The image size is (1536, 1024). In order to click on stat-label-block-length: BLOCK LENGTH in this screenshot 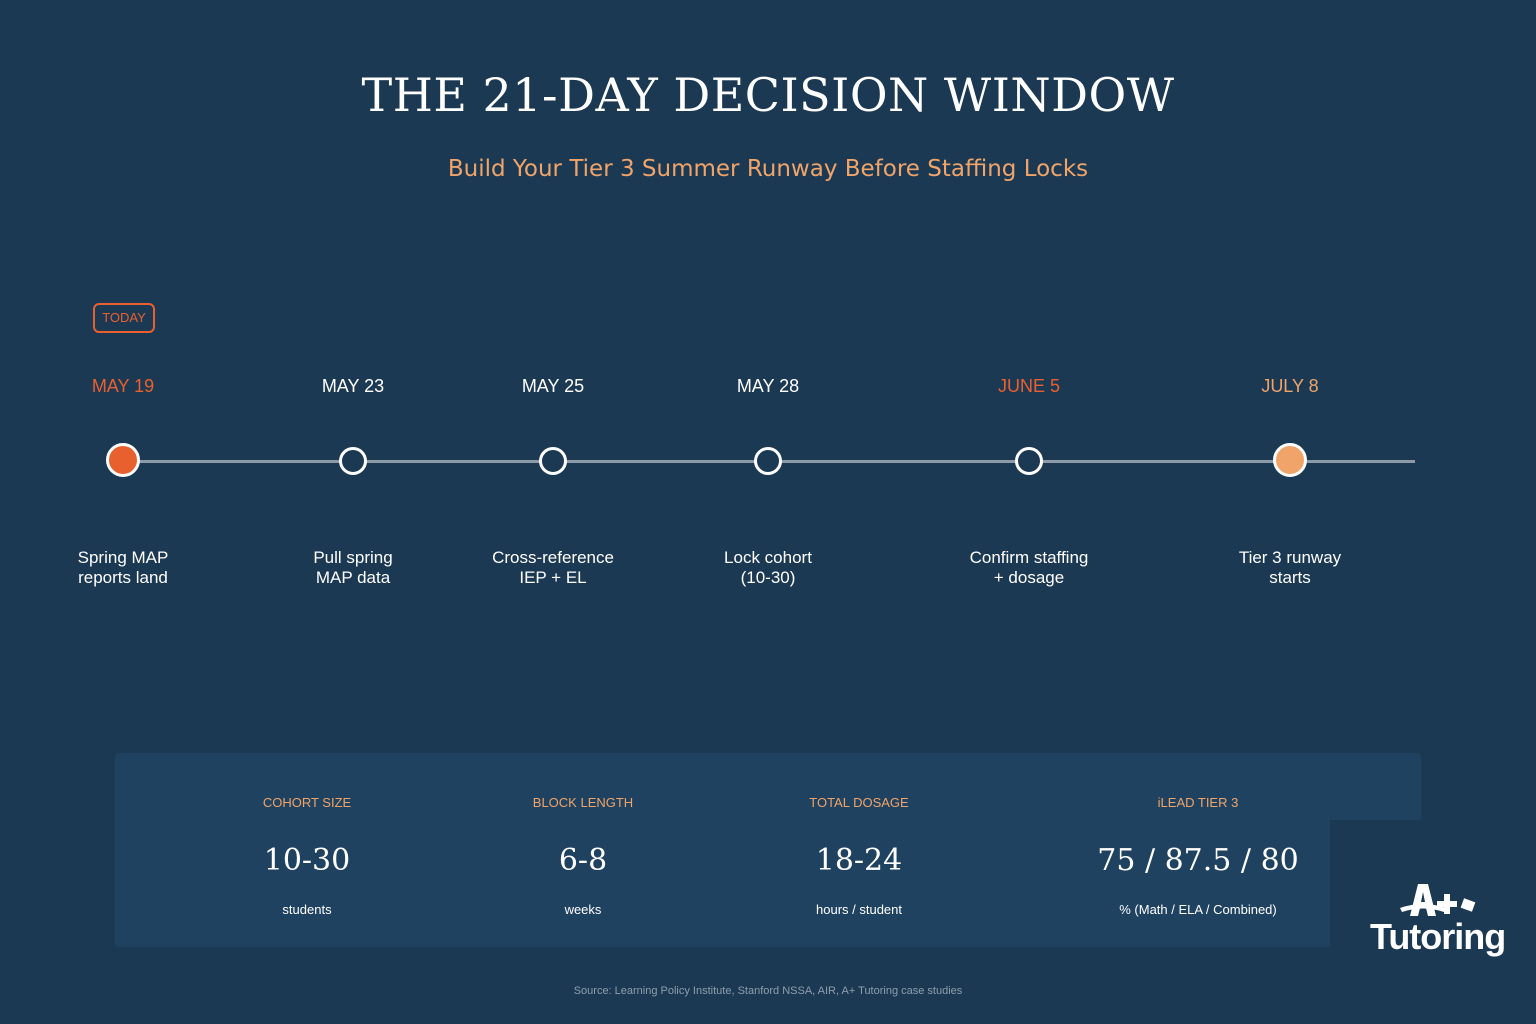, I will do `click(583, 802)`.